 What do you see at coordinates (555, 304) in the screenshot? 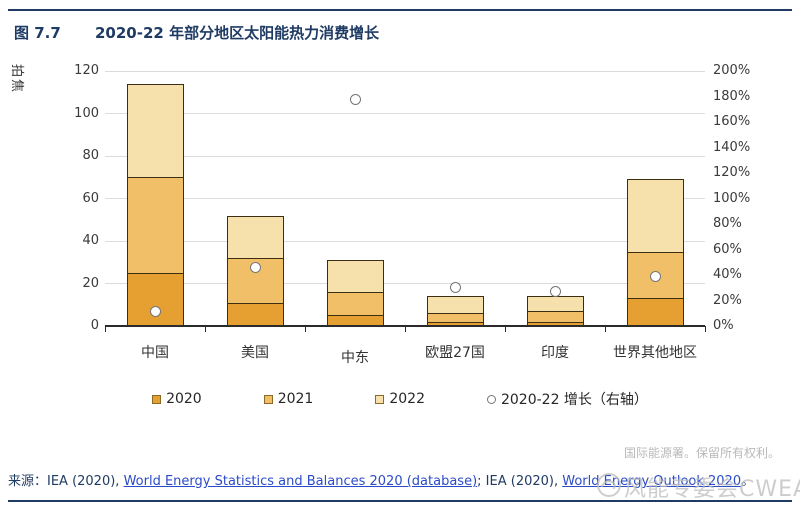
I see `bar-印度-2022` at bounding box center [555, 304].